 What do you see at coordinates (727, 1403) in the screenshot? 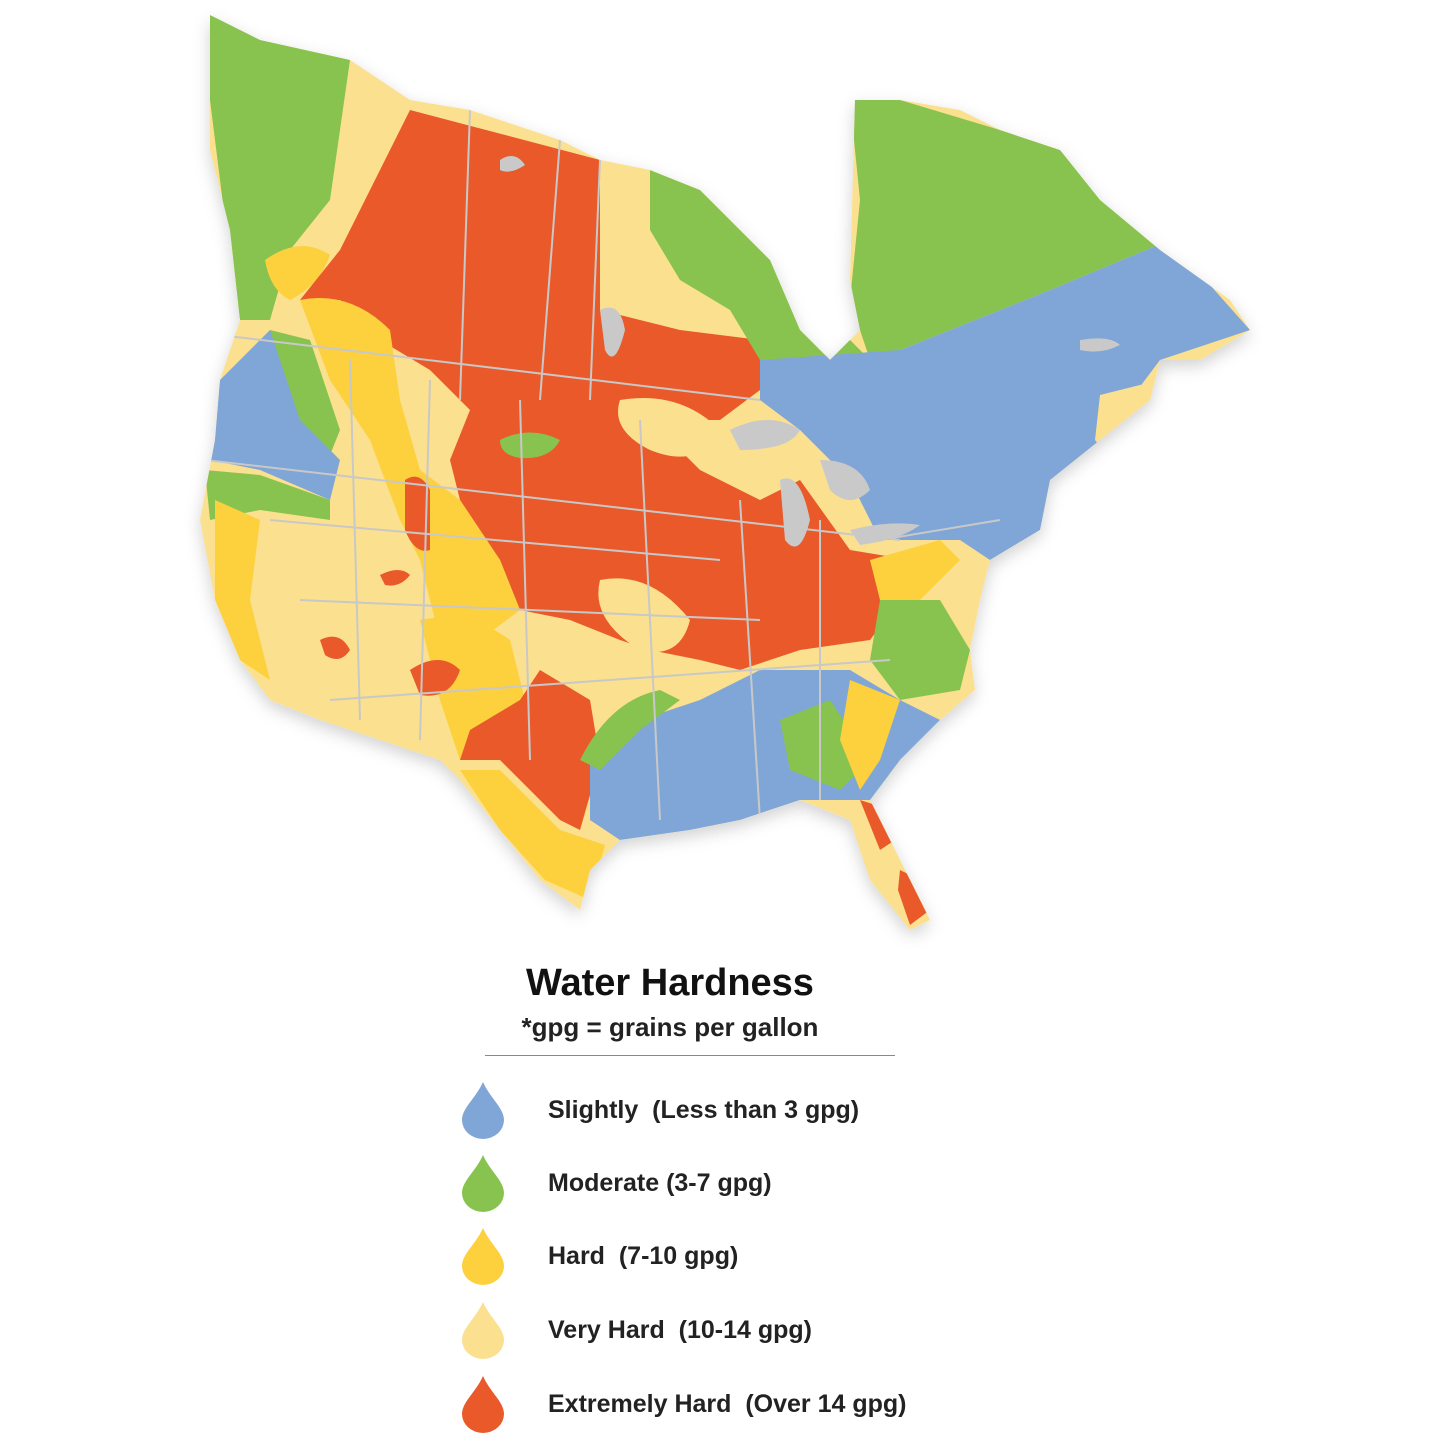
I see `legend-label: Extremely Hard (Over 14 gpg)` at bounding box center [727, 1403].